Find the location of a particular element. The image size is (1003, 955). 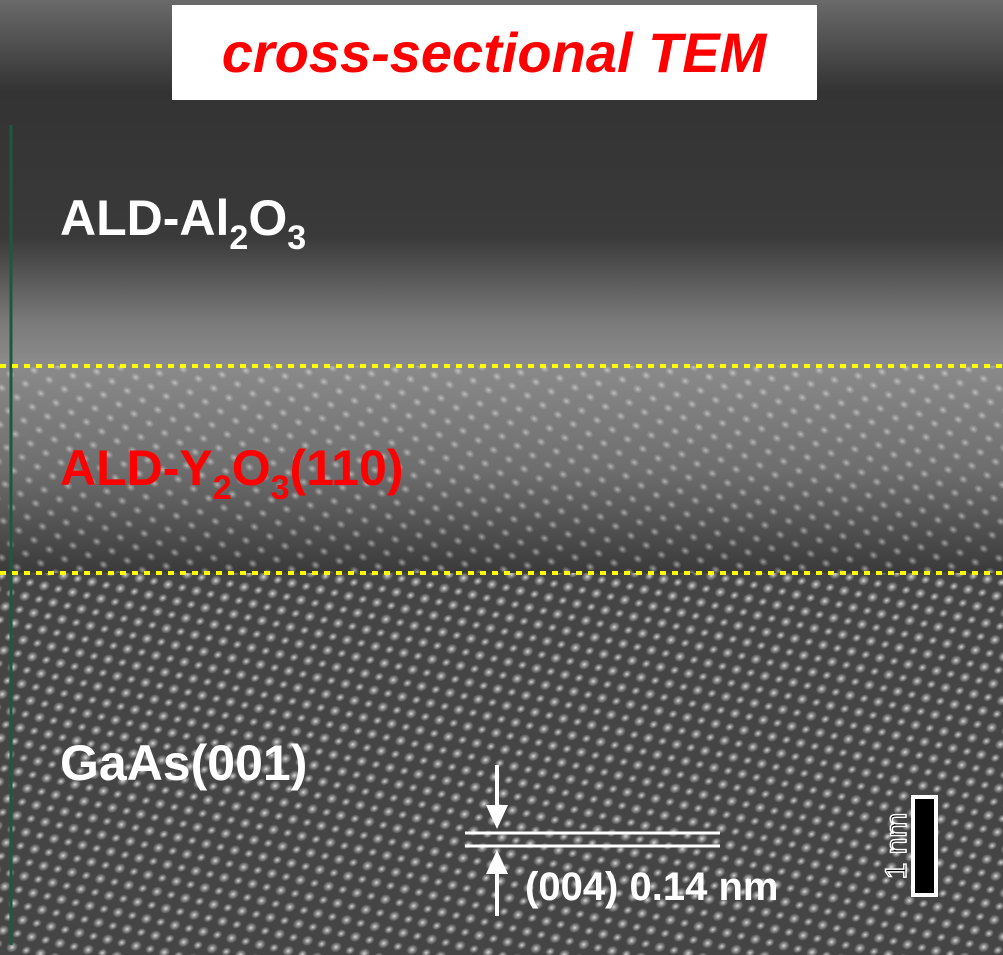

label-part: ALD-Al is located at coordinates (144, 218).